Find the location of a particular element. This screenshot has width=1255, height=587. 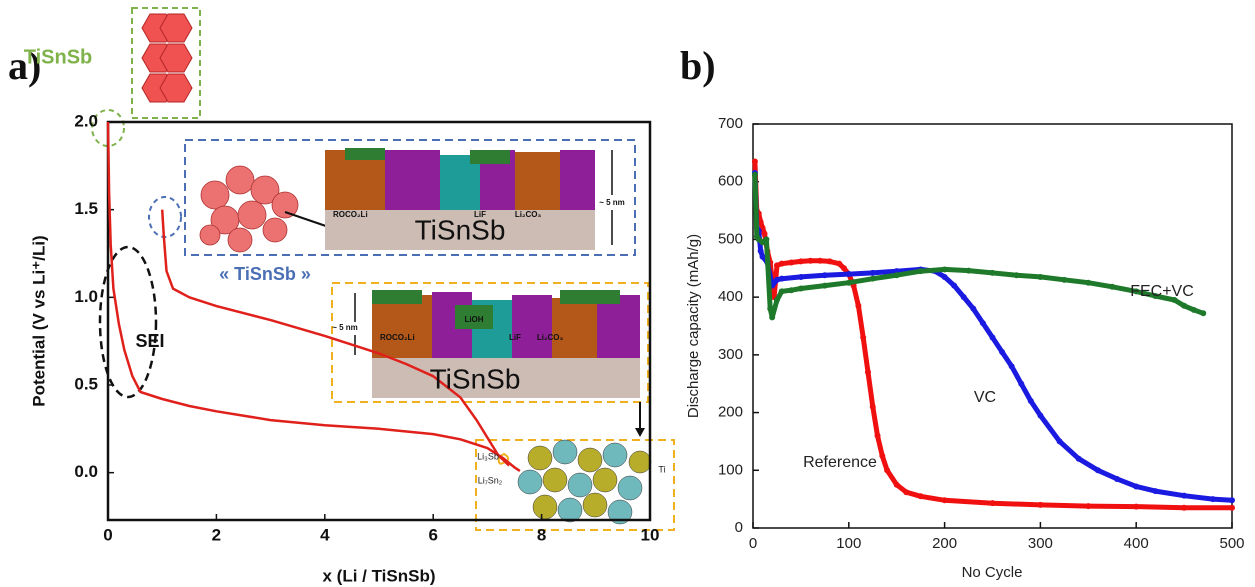

annotation: LiF is located at coordinates (480, 214).